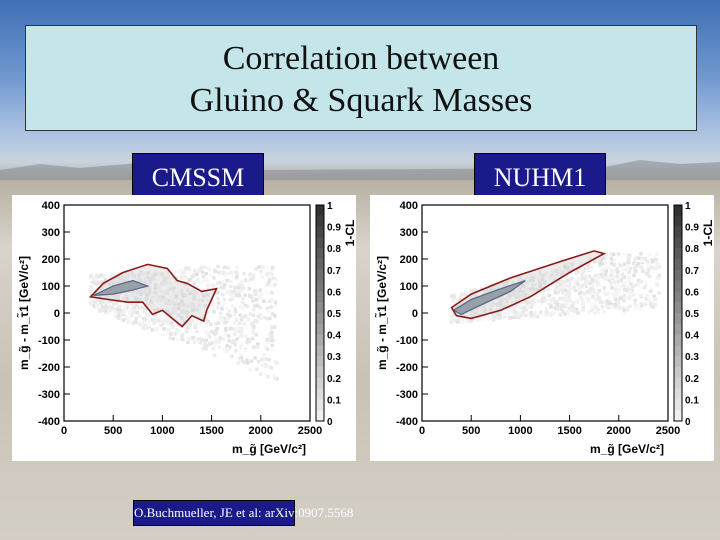  Describe the element at coordinates (334, 379) in the screenshot. I see `colorbar-tick-label: 0.2` at that location.